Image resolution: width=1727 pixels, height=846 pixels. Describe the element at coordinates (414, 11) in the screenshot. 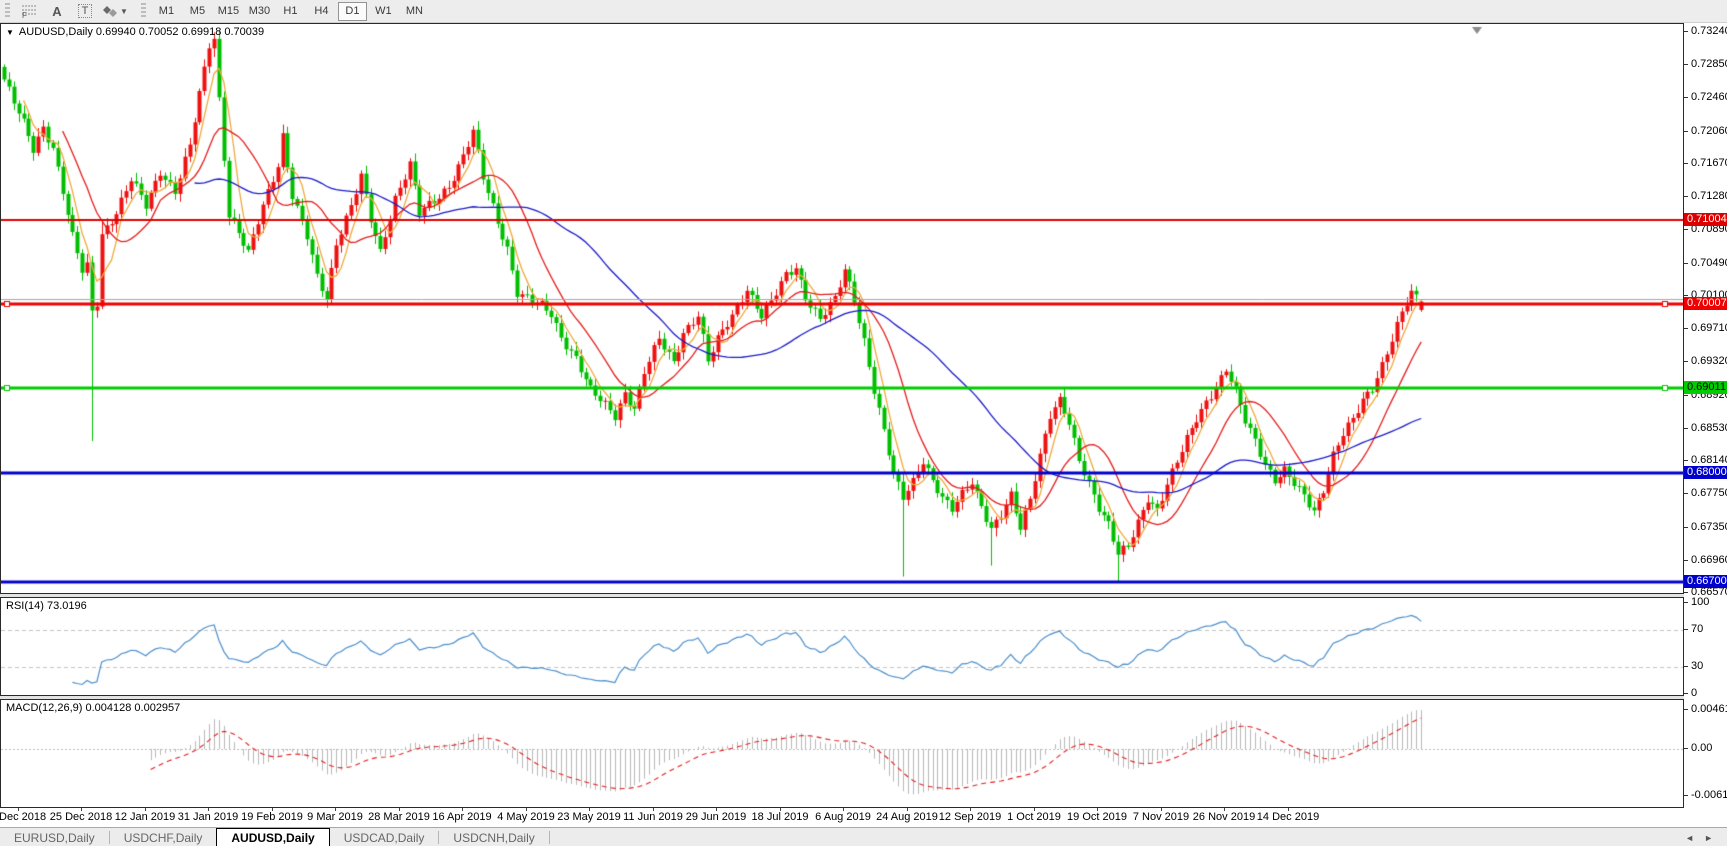

I see `timeframe-button-mn: MN` at that location.